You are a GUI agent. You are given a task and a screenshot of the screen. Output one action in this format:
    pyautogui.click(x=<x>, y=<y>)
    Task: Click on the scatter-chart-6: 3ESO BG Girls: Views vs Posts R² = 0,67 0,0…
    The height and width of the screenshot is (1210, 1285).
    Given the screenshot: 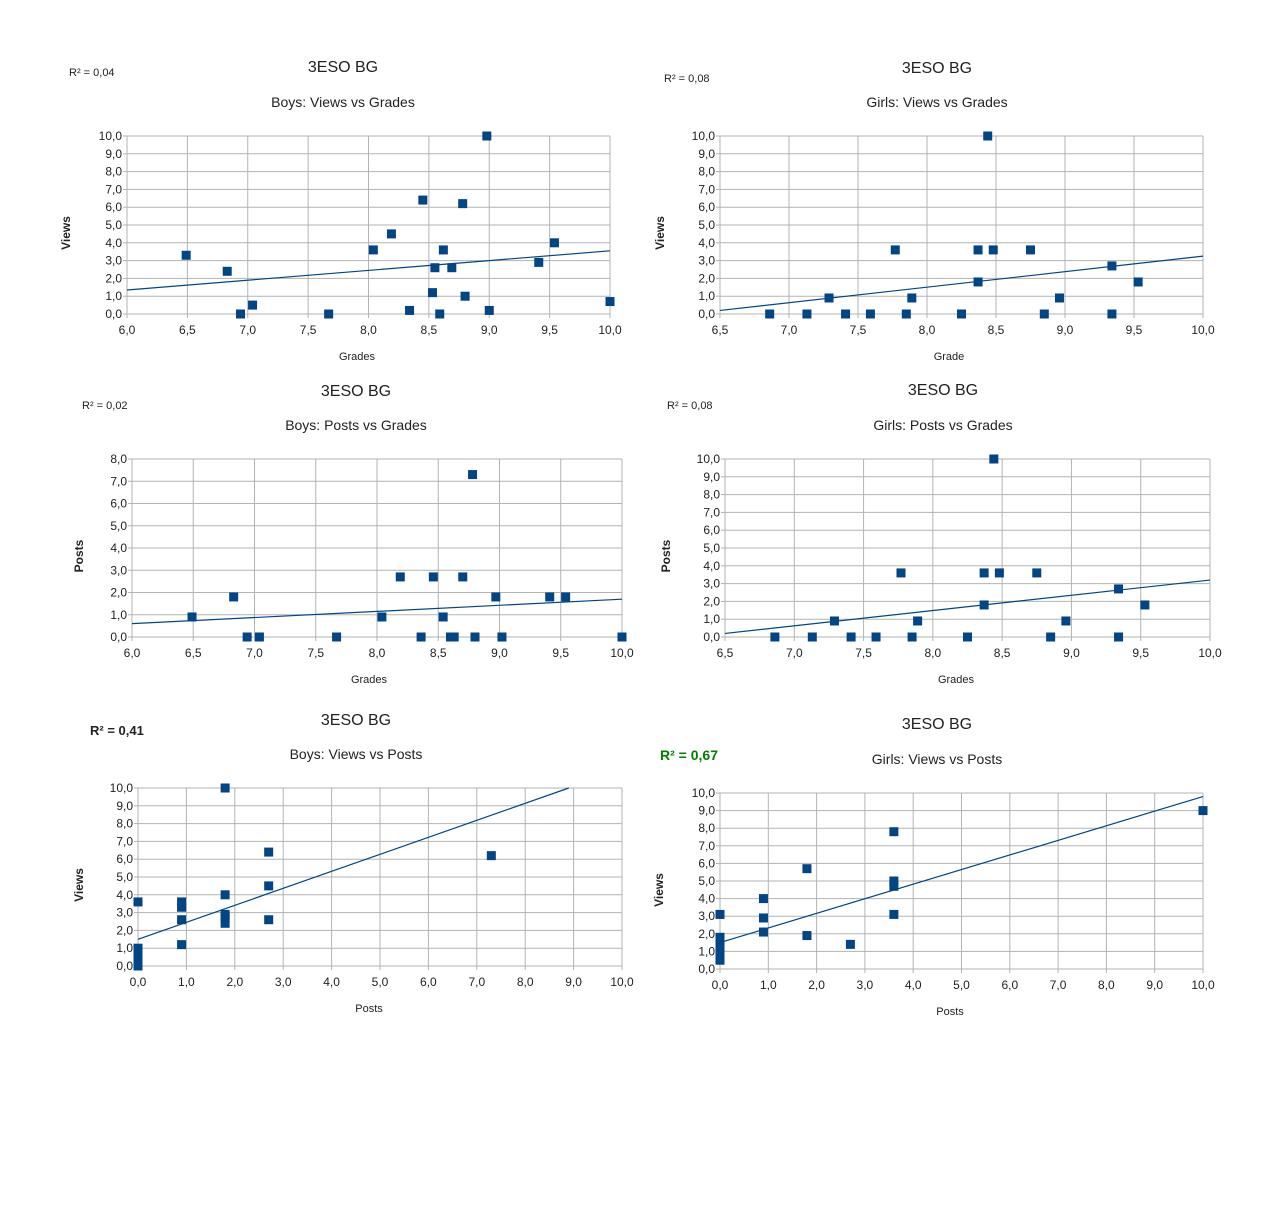 What is the action you would take?
    pyautogui.click(x=933, y=867)
    